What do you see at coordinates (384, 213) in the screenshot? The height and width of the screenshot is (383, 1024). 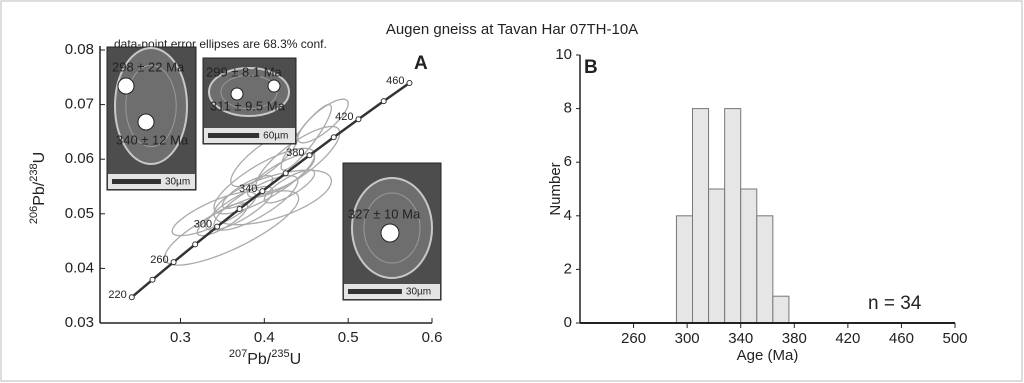 I see `spot-age-label: 327 ± 10 Ma` at bounding box center [384, 213].